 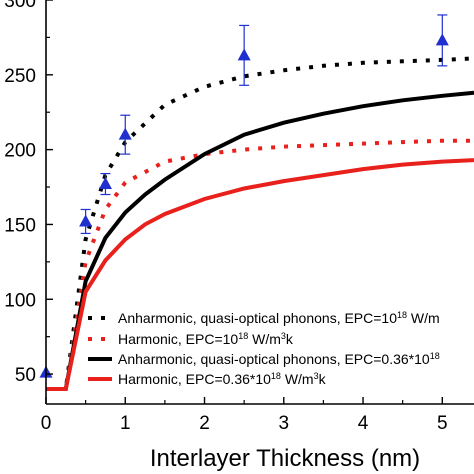 What do you see at coordinates (283, 423) in the screenshot?
I see `x-tick-label: 3` at bounding box center [283, 423].